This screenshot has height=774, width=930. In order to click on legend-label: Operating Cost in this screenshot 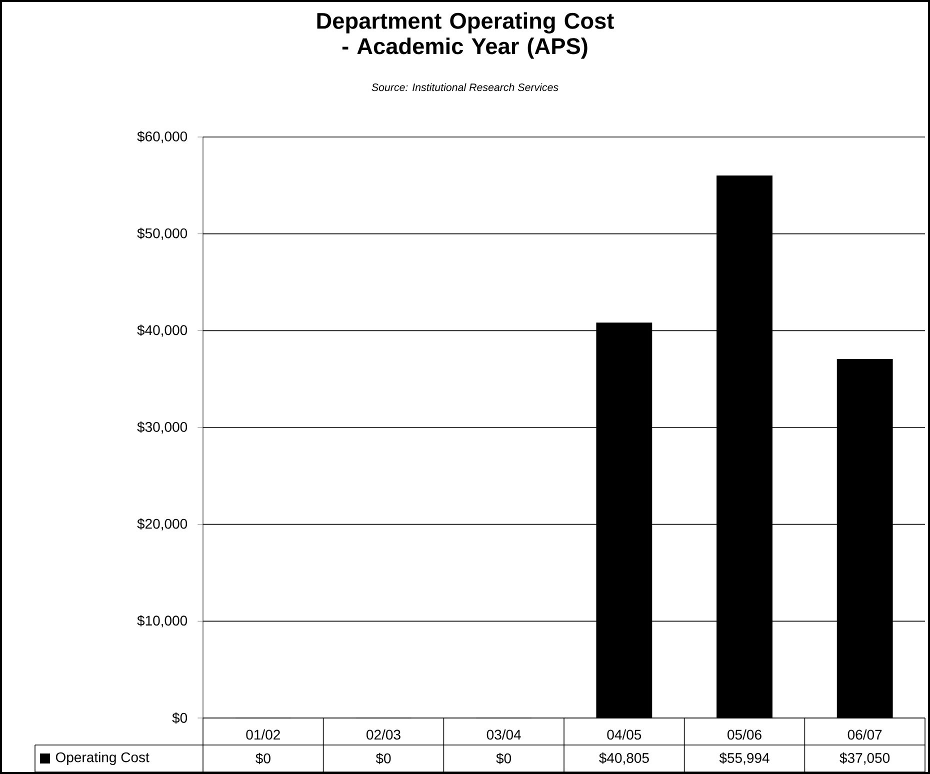, I will do `click(103, 759)`.